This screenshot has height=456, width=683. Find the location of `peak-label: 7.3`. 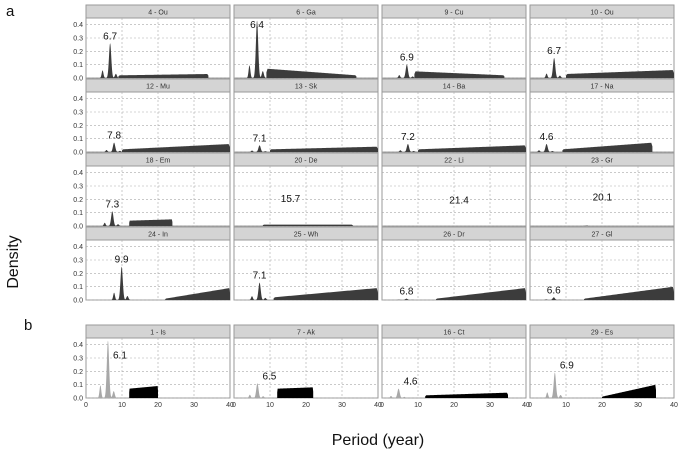

peak-label: 7.3 is located at coordinates (112, 204).